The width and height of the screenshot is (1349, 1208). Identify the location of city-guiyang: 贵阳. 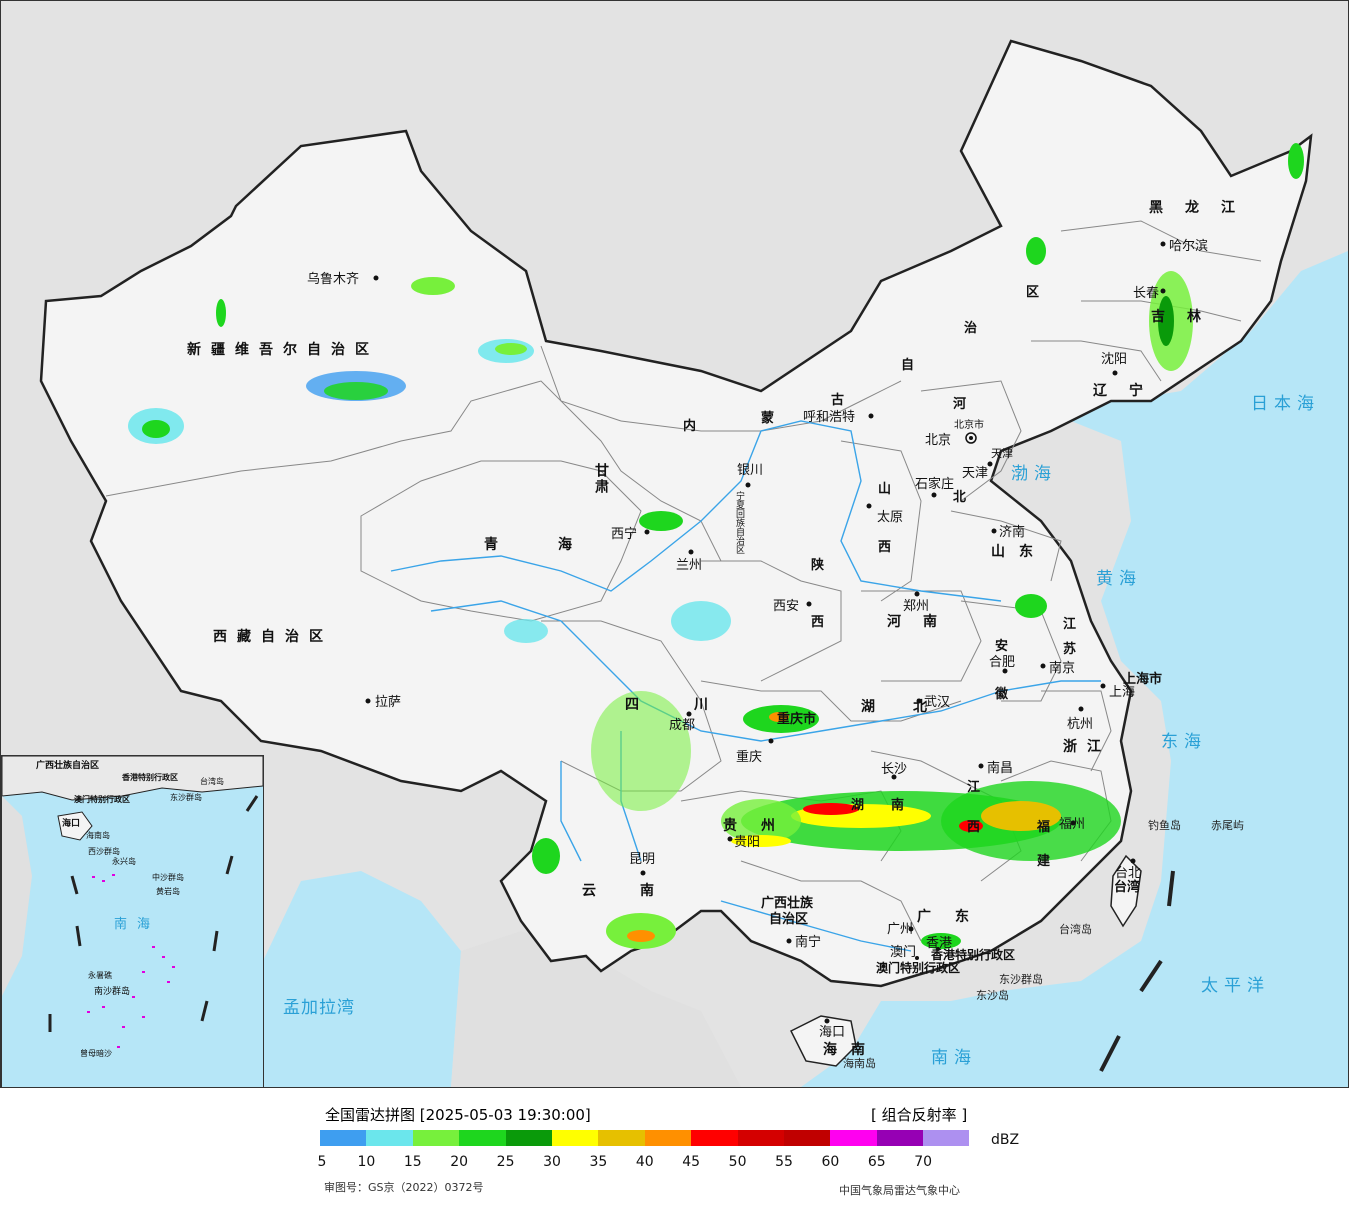
(747, 842).